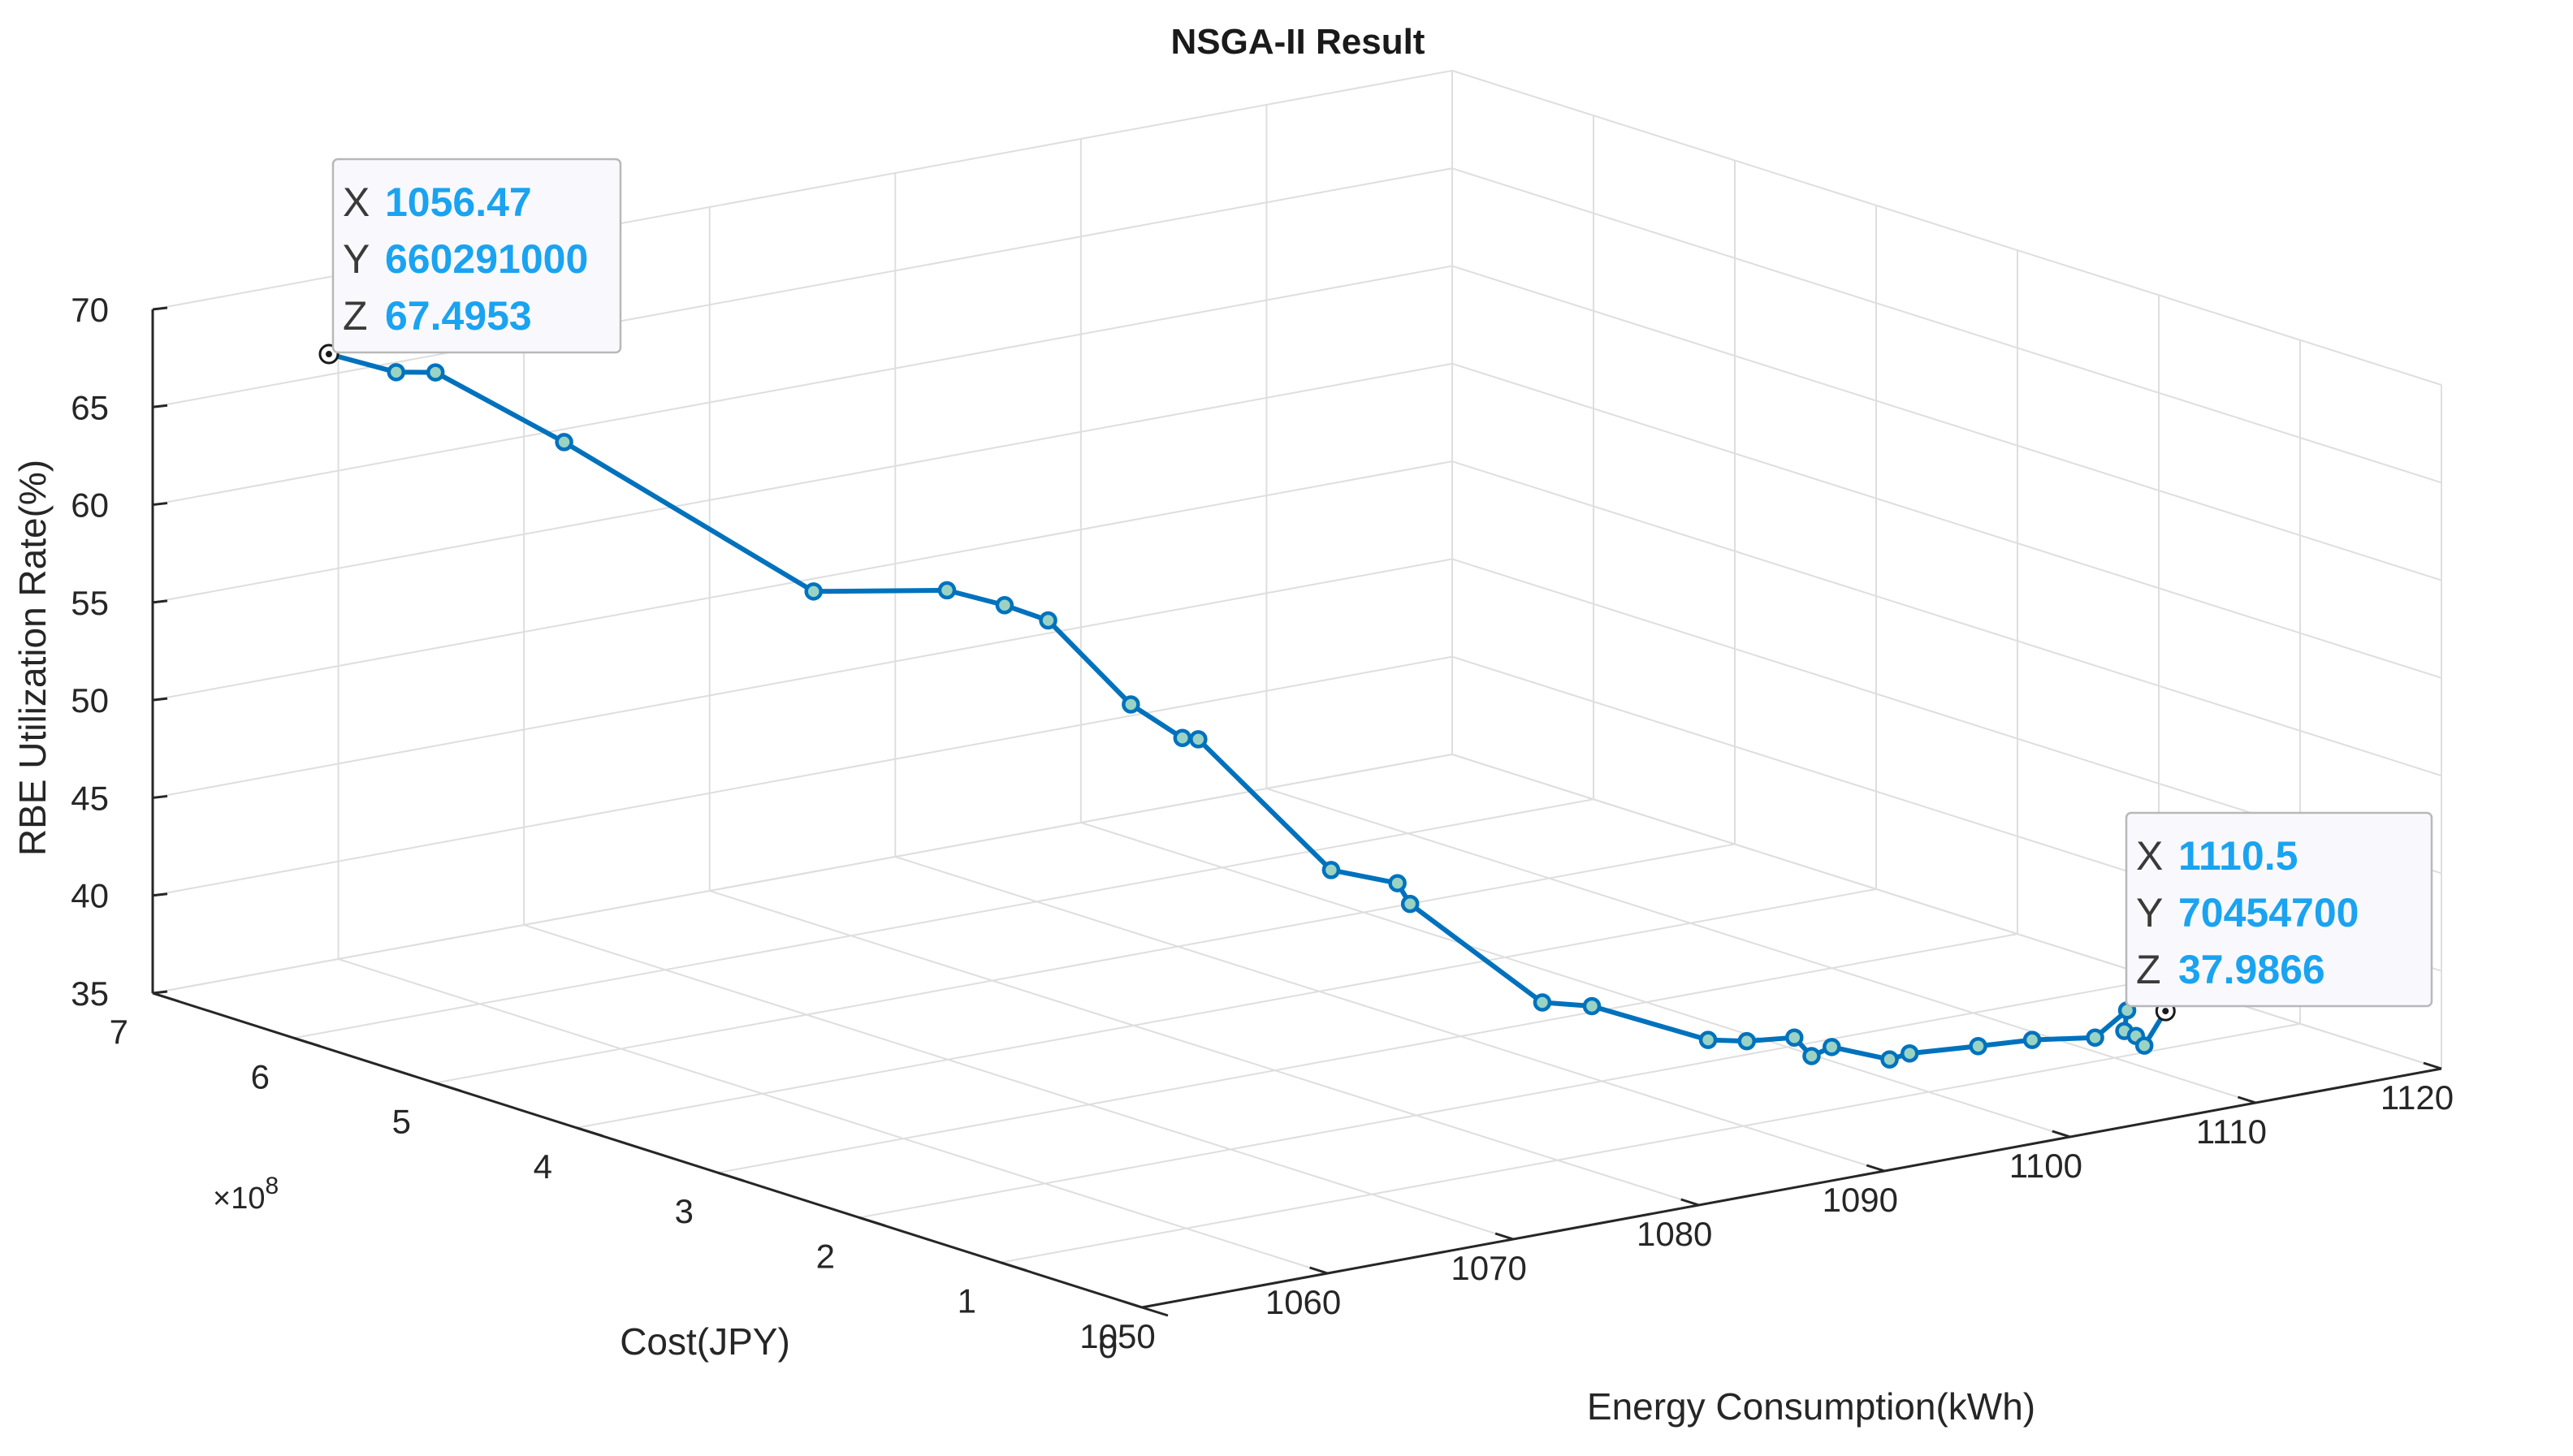  Describe the element at coordinates (705, 1341) in the screenshot. I see `y-axis-label: Cost(JPY)` at that location.